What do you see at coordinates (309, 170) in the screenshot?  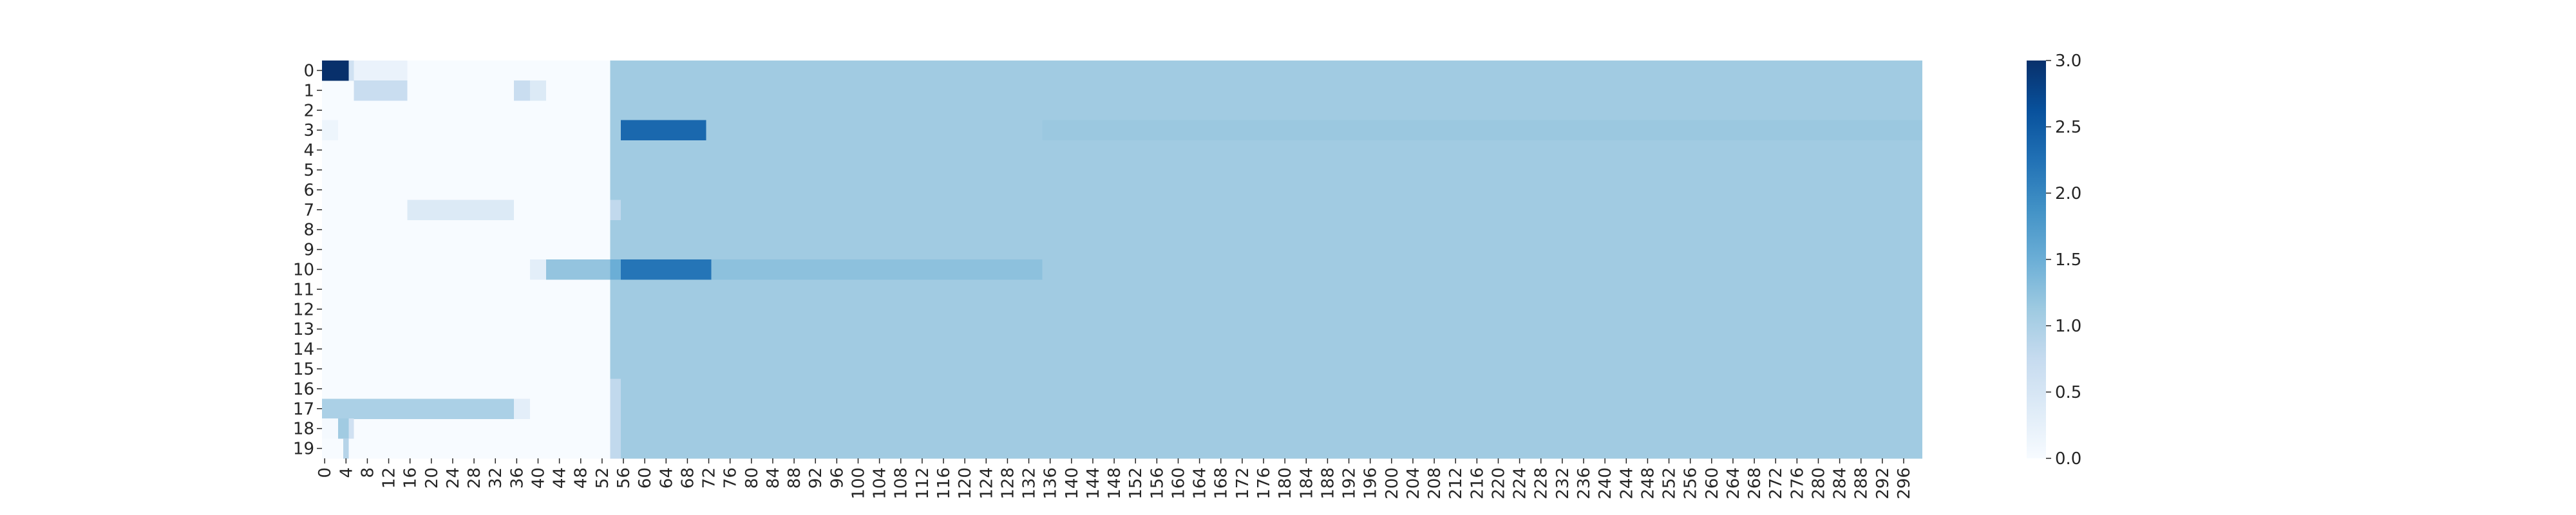 I see `y-tick-label: 5` at bounding box center [309, 170].